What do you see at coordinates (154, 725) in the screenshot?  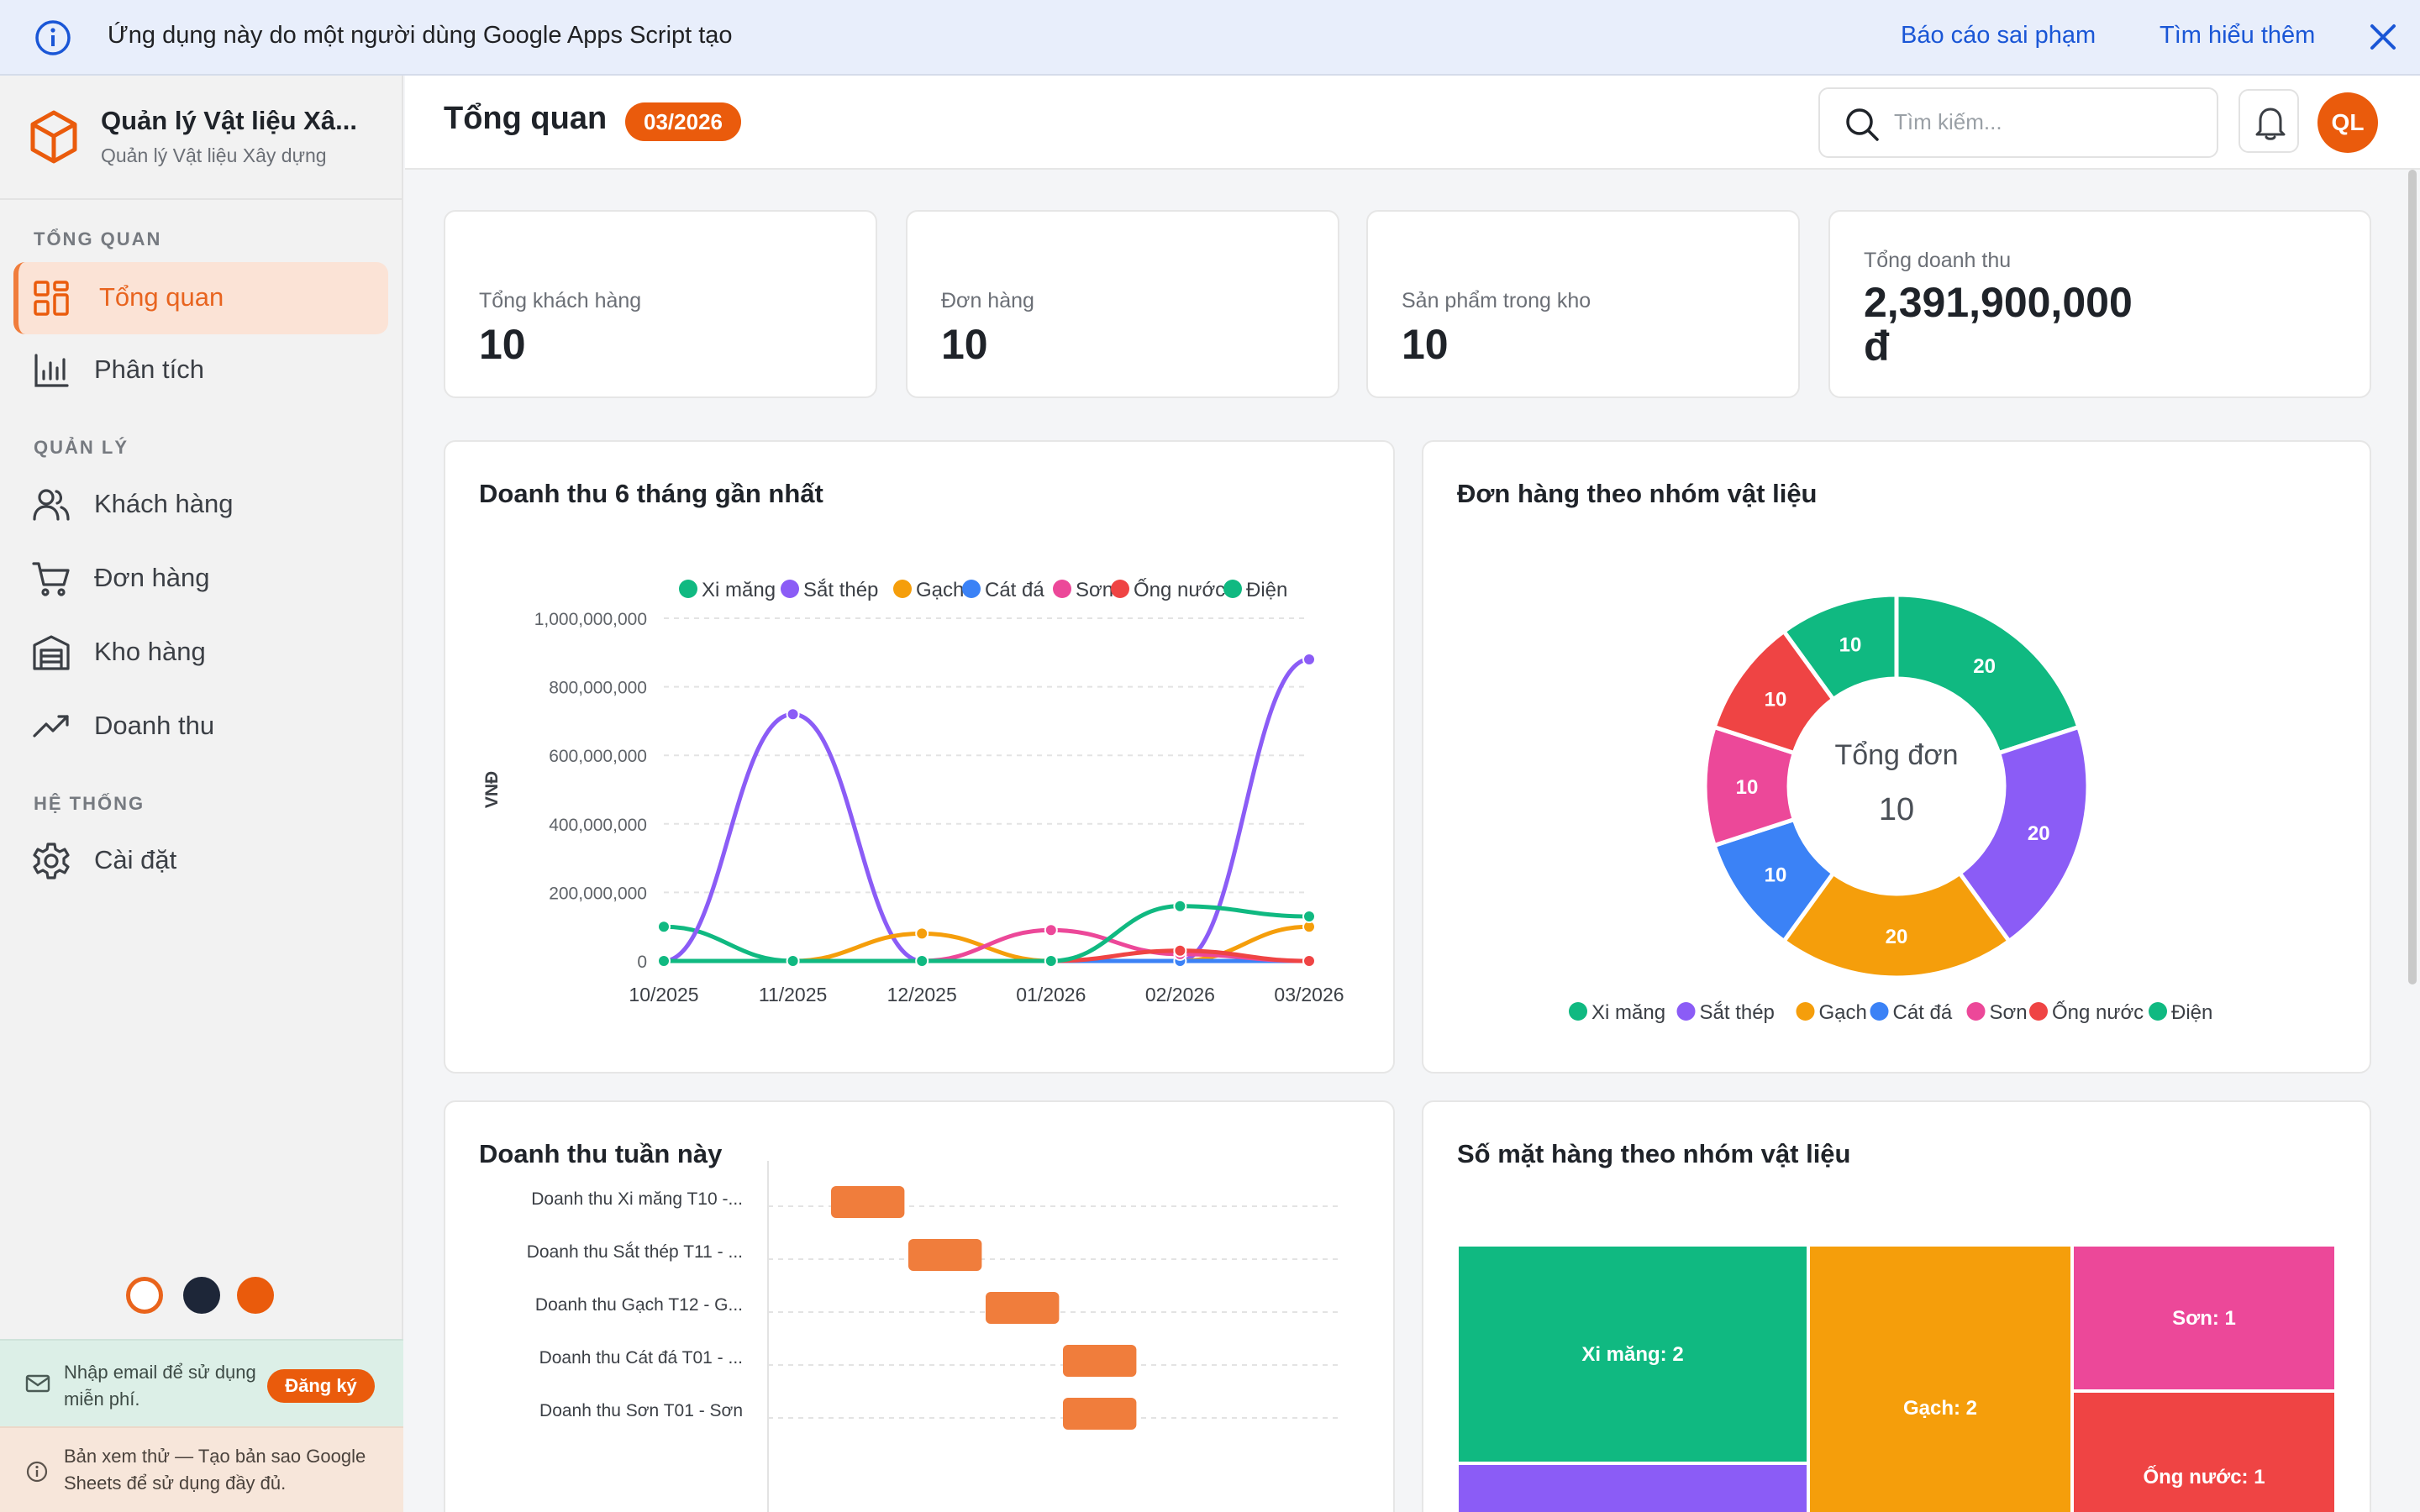 I see `sidebar-item-label: Doanh thu` at bounding box center [154, 725].